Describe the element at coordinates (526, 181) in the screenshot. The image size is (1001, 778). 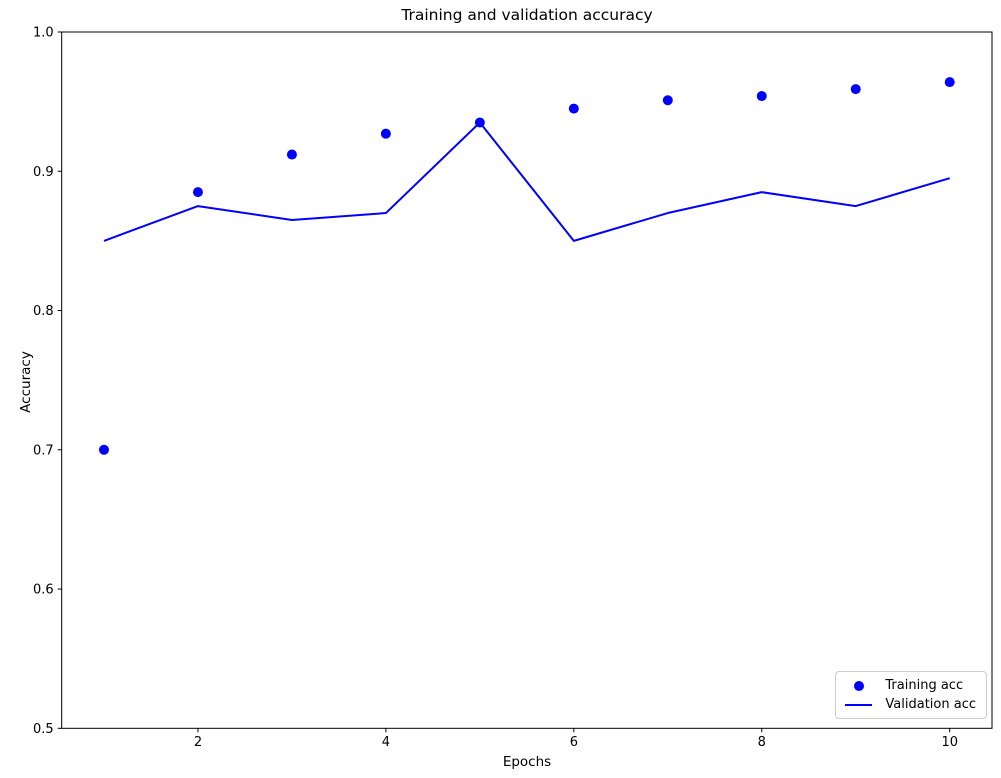
I see `validation-line` at that location.